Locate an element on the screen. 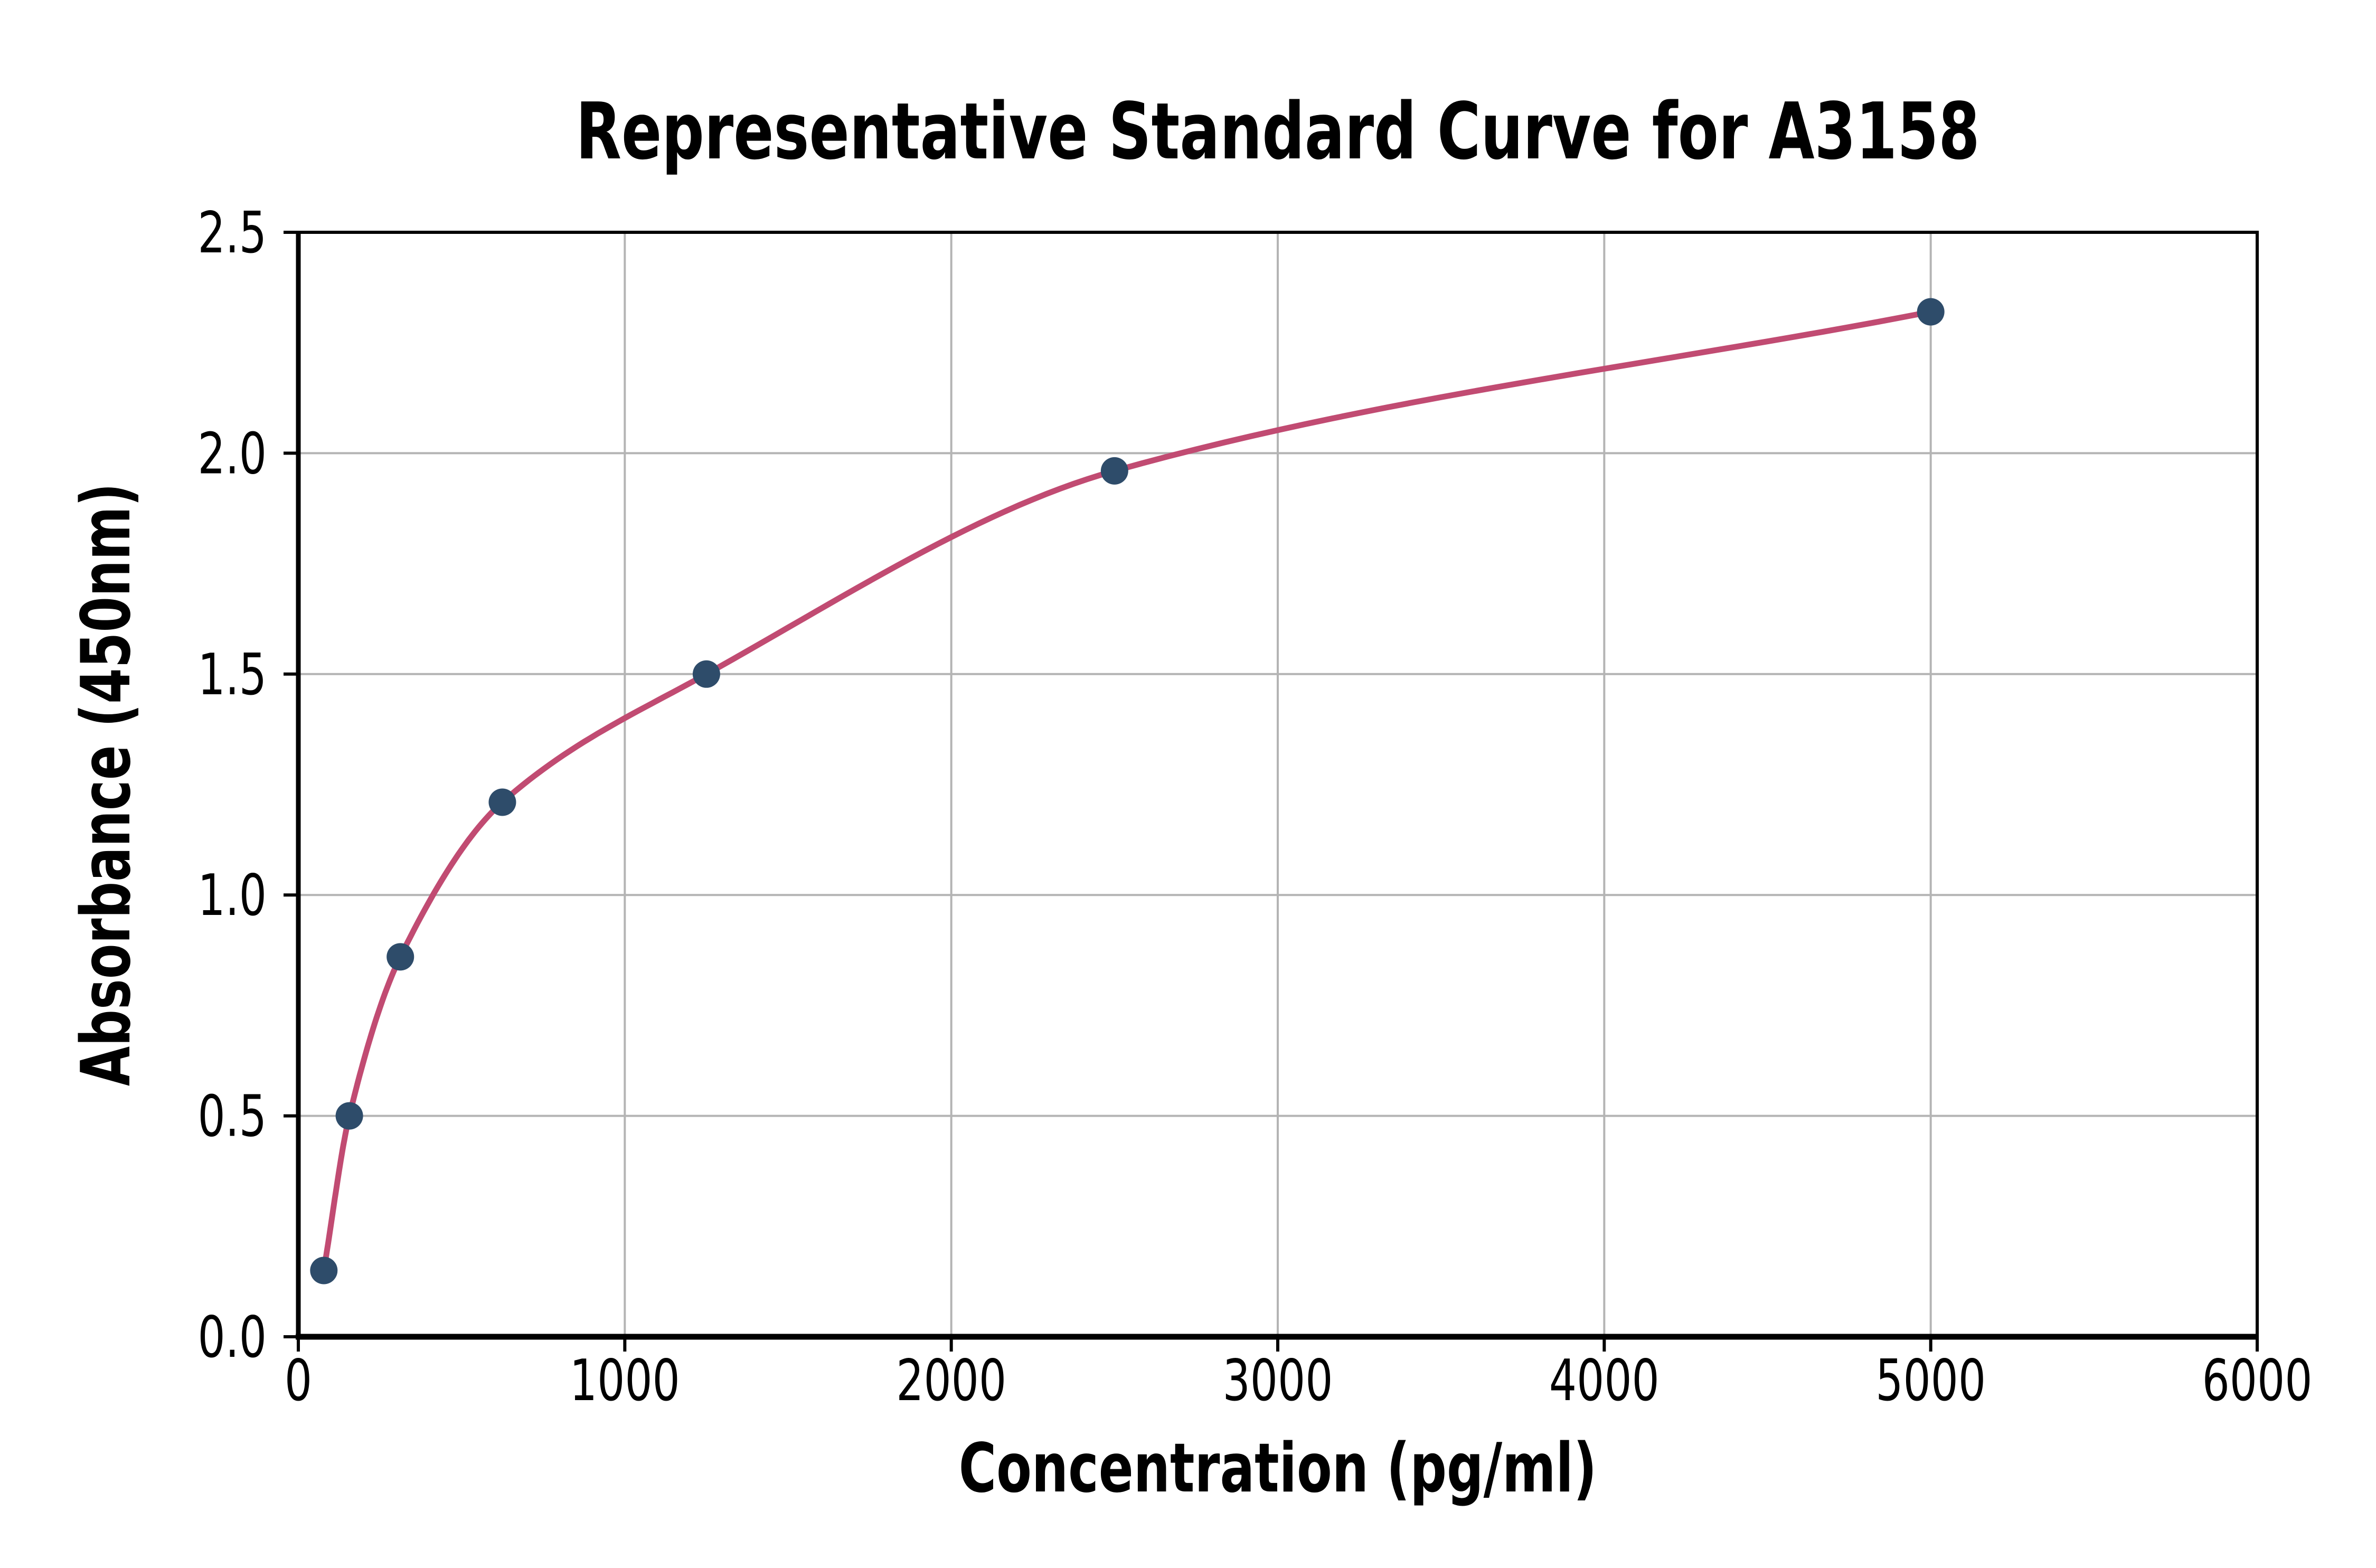 Image resolution: width=2376 pixels, height=1568 pixels. y-tick-label: 1.0 is located at coordinates (232, 895).